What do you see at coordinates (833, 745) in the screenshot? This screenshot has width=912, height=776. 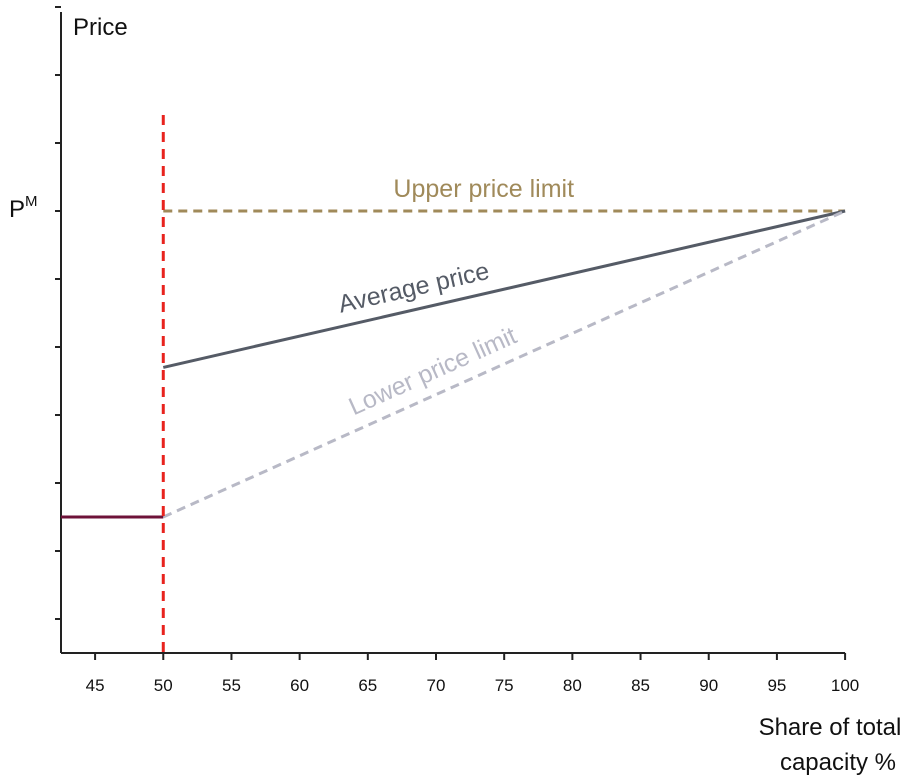 I see `x-axis-title: Share of total capacity %` at bounding box center [833, 745].